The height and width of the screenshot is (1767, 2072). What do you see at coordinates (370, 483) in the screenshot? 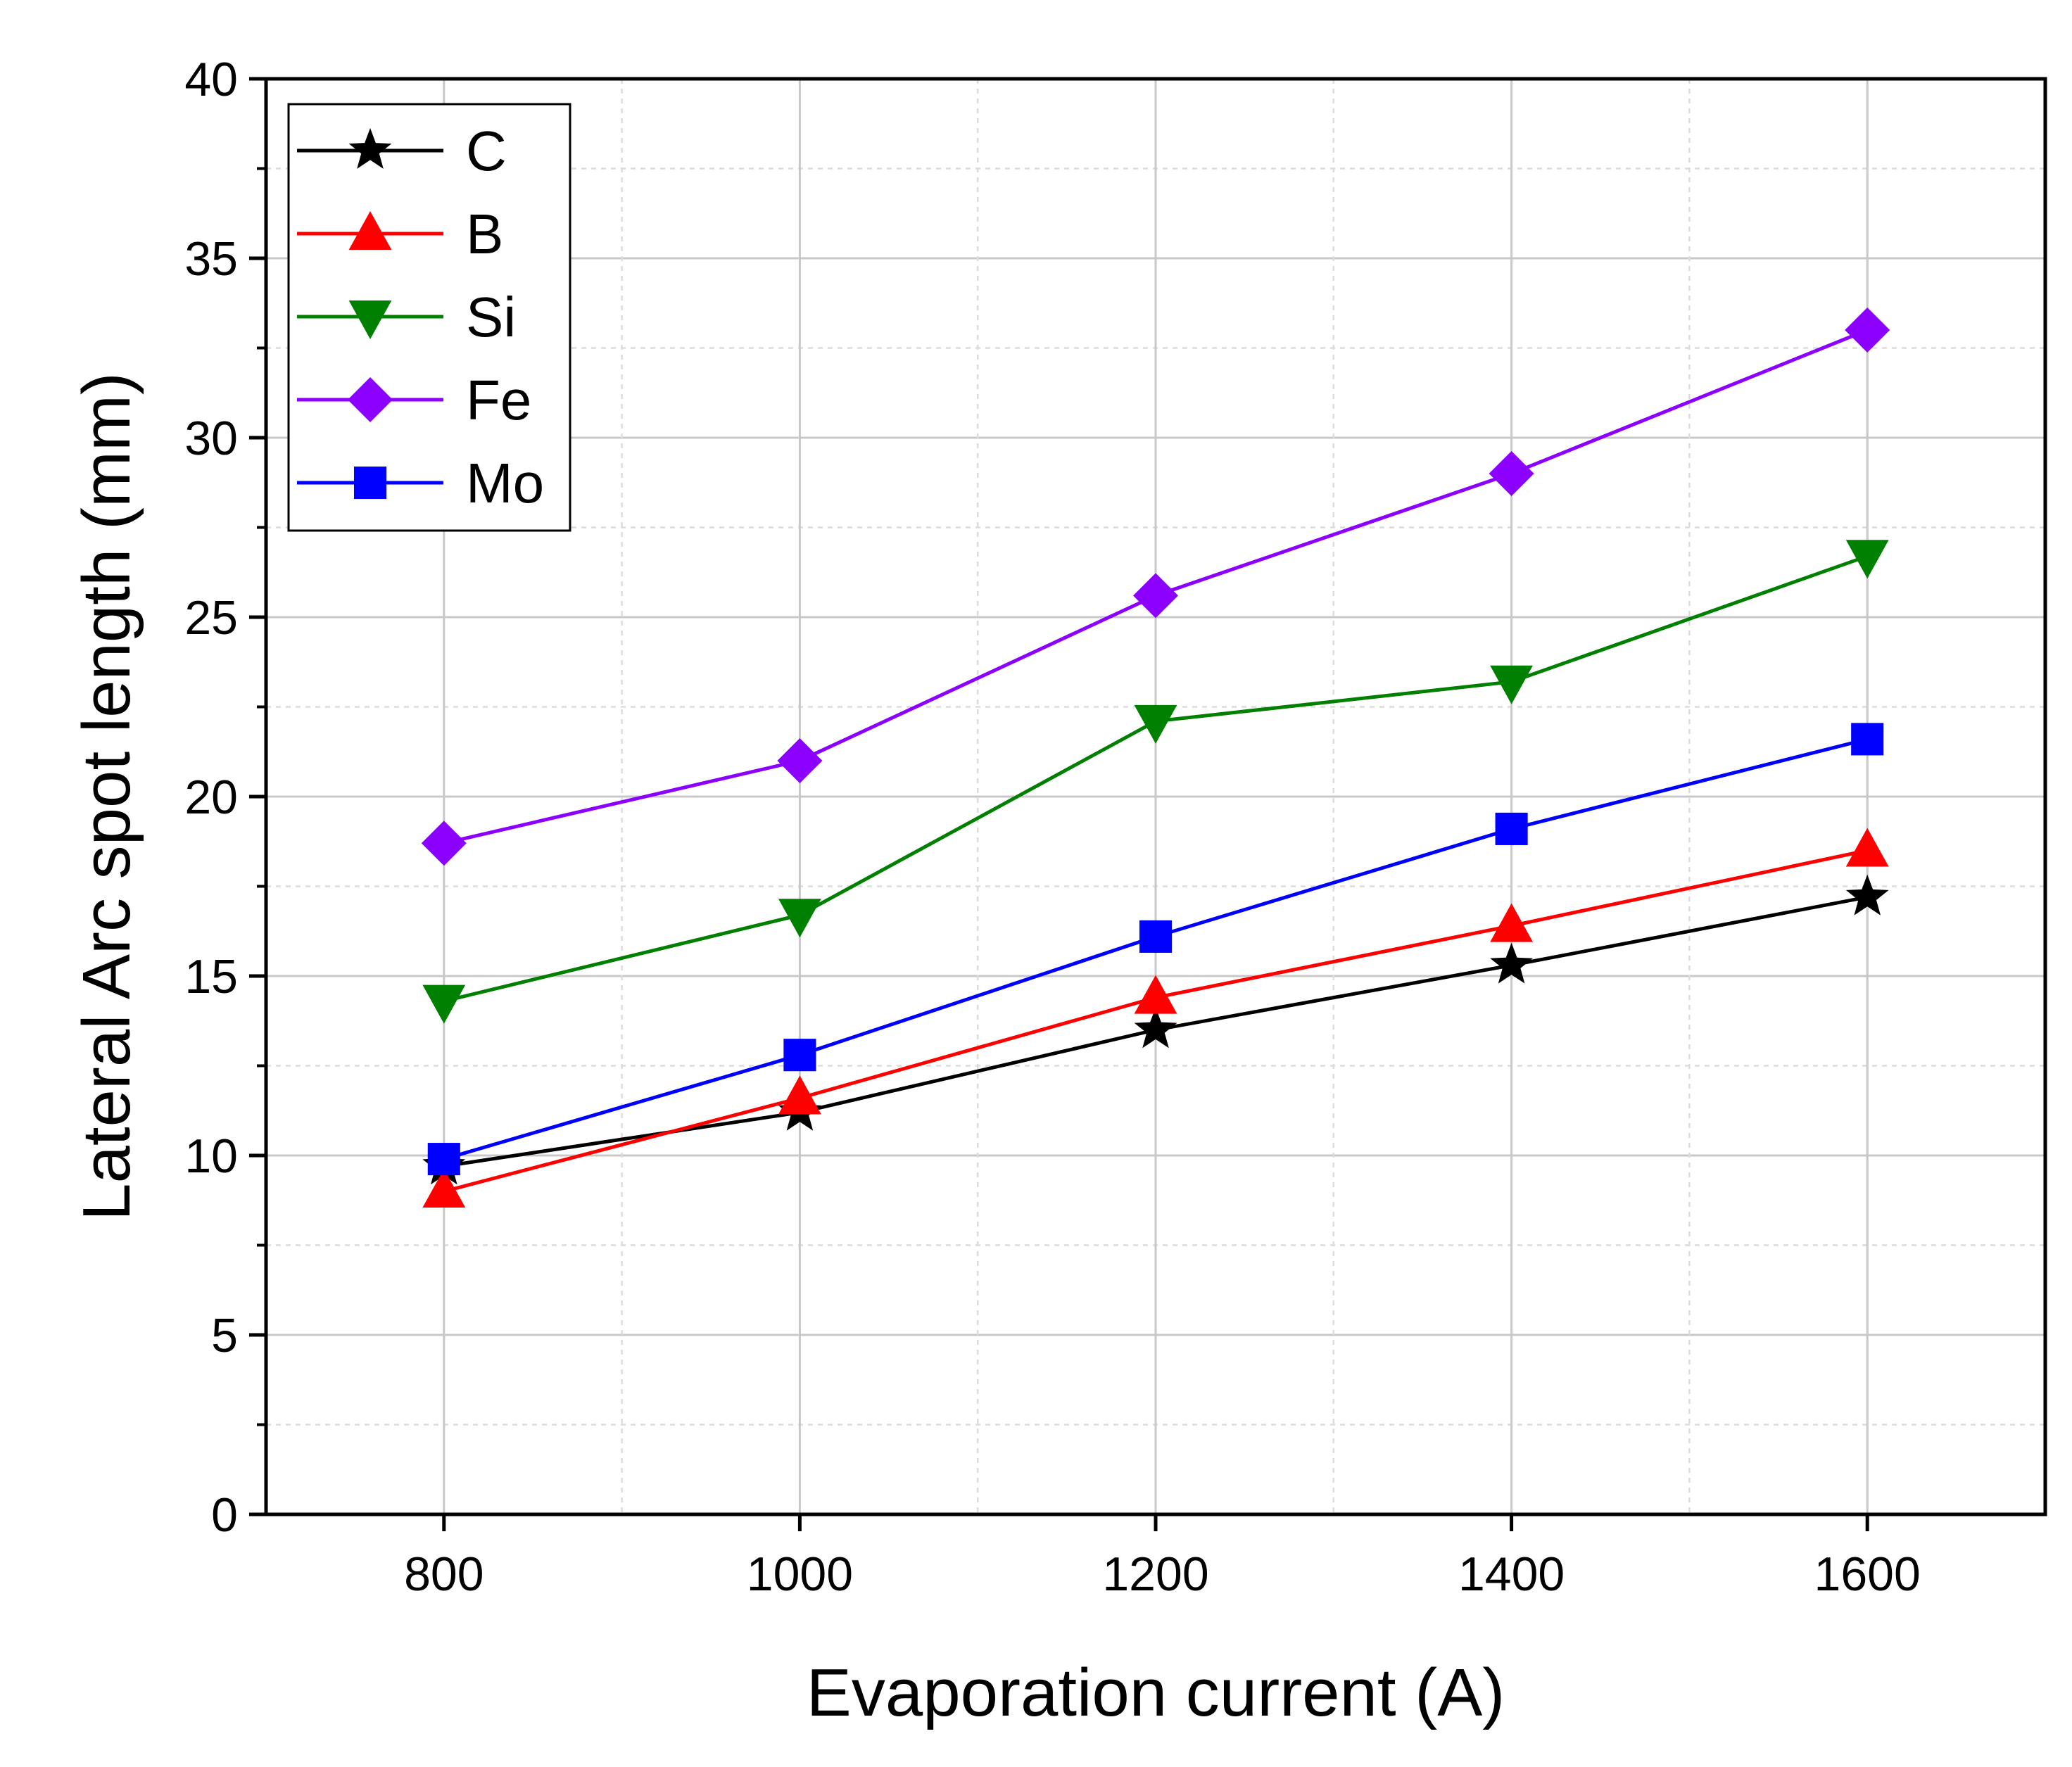
I see `legend-marker-mo` at bounding box center [370, 483].